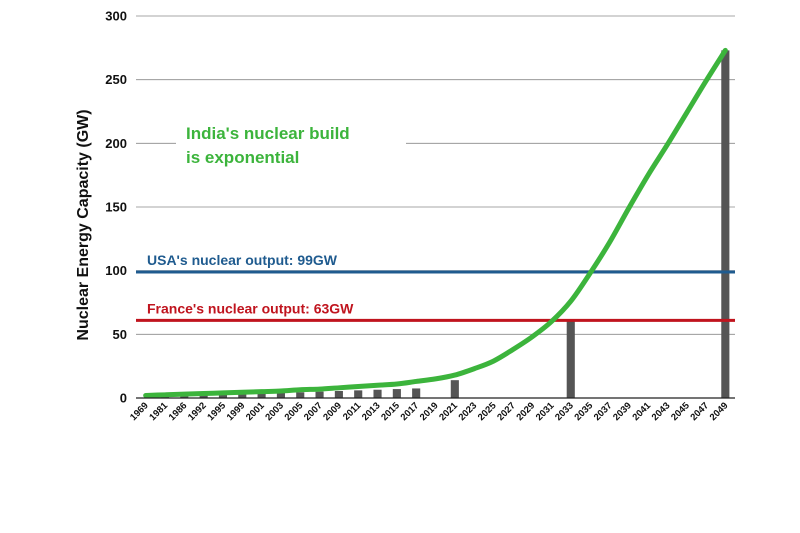 The image size is (800, 533). Describe the element at coordinates (250, 308) in the screenshot. I see `reference-label-1: France's nuclear output: 63GW` at that location.